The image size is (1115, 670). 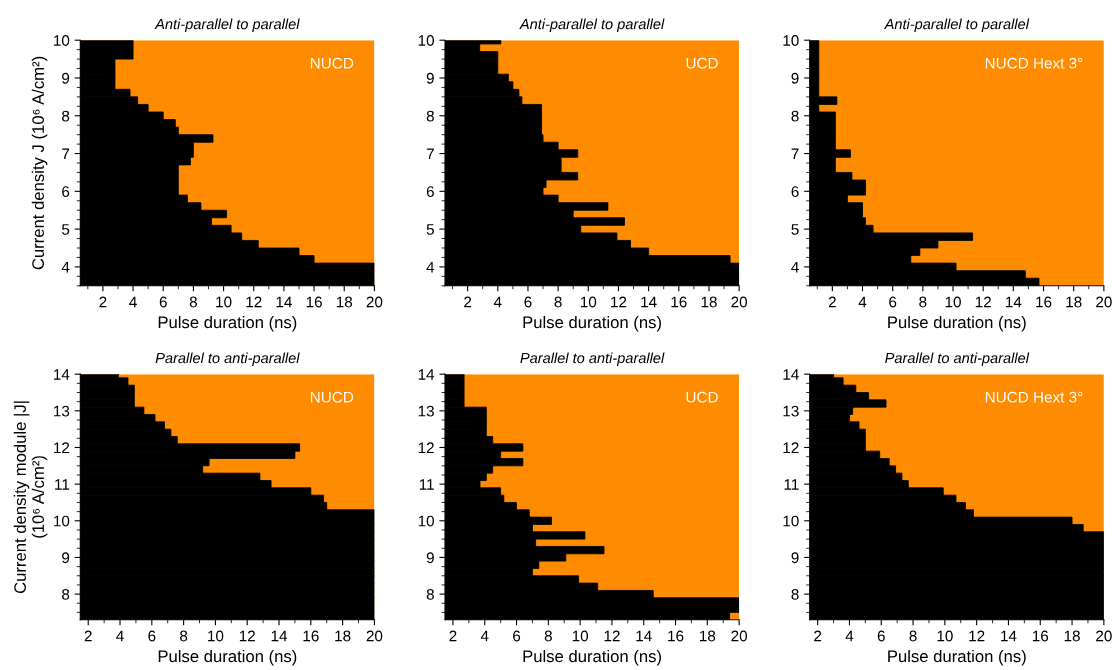 What do you see at coordinates (1034, 63) in the screenshot?
I see `annotation: NUCD Hext 3°` at bounding box center [1034, 63].